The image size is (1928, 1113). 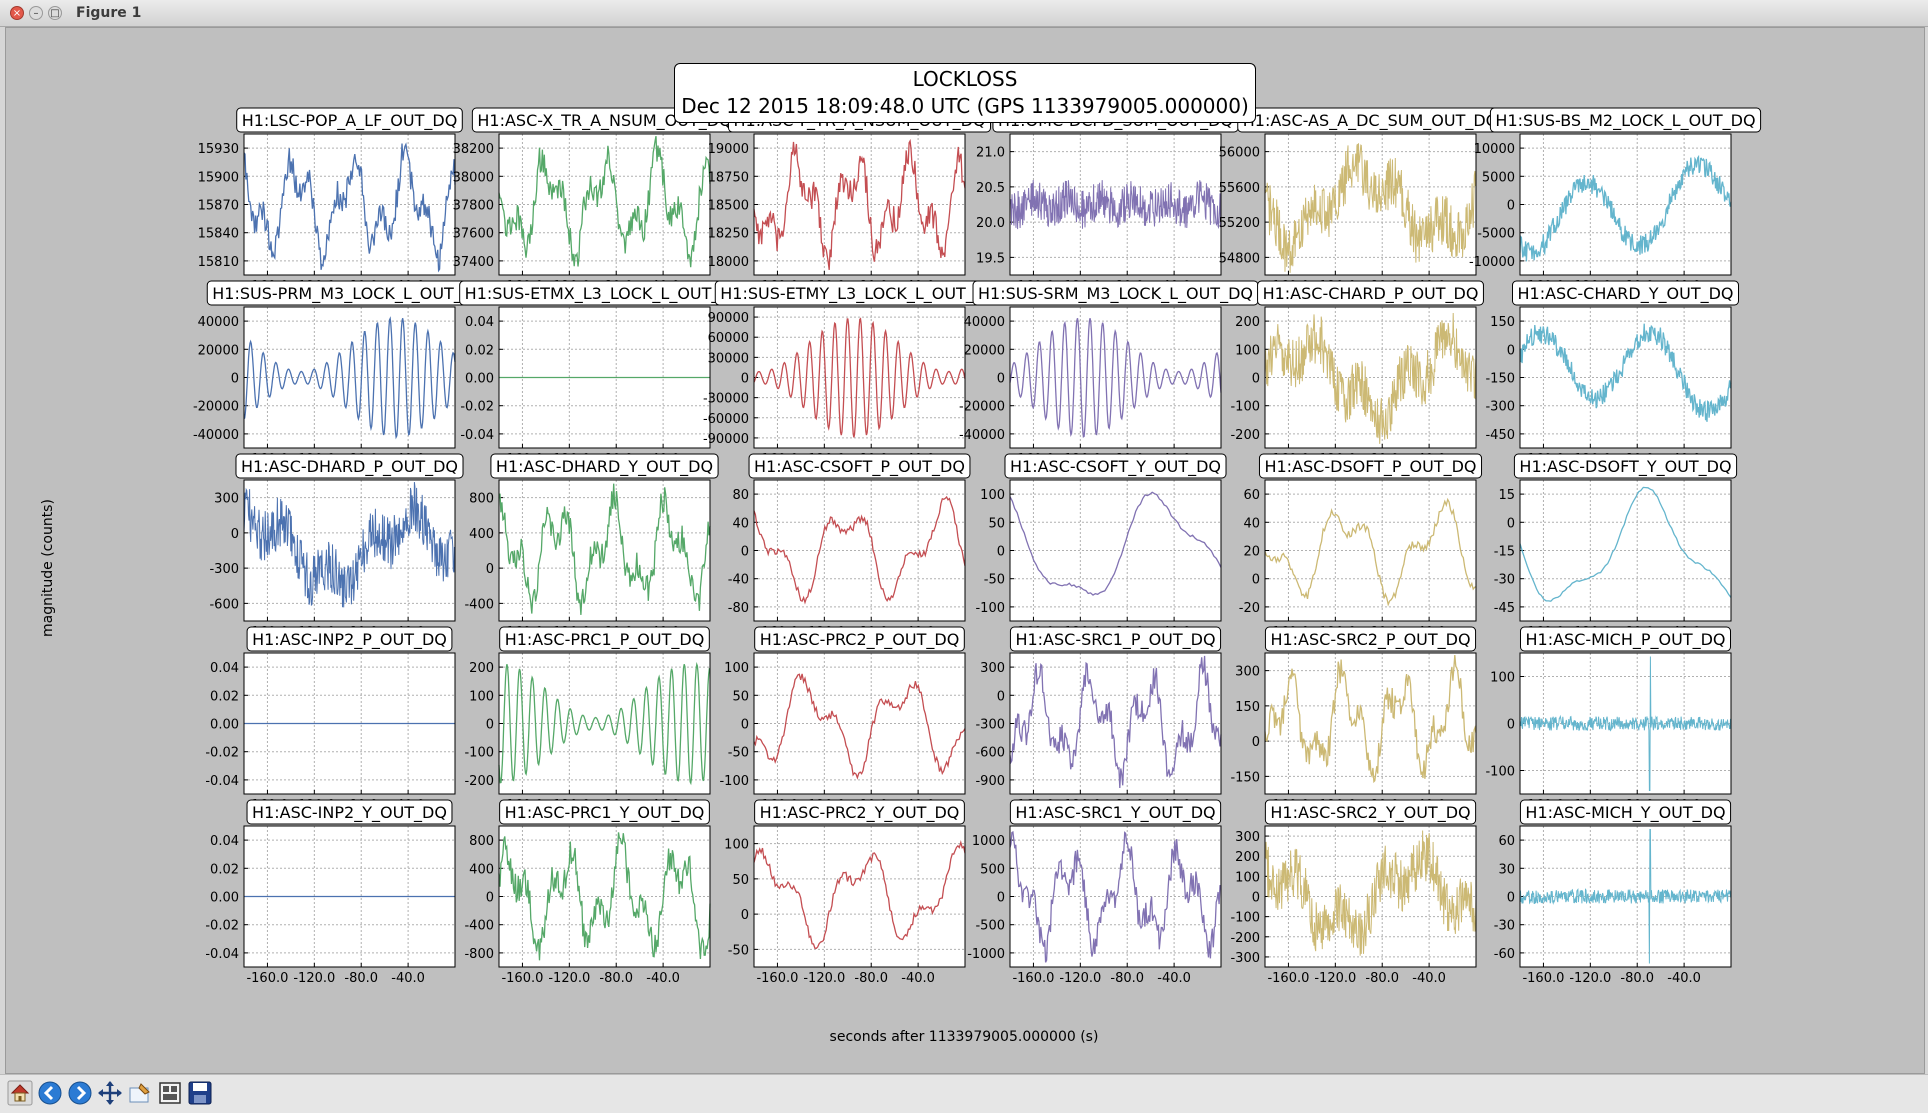 I want to click on y-tick-label: 15, so click(x=1506, y=495).